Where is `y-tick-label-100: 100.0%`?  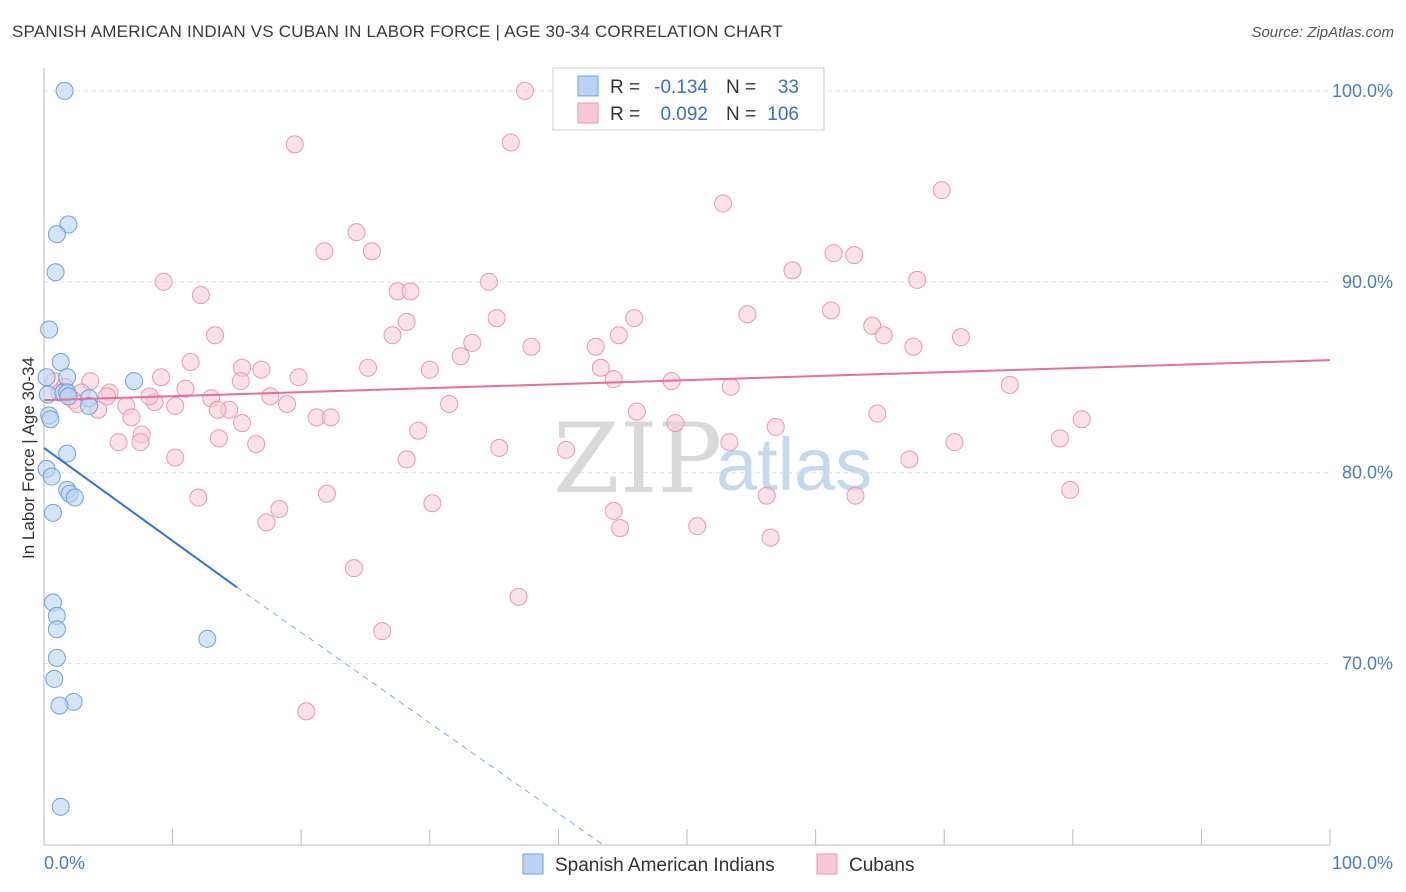 y-tick-label-100: 100.0% is located at coordinates (1362, 91).